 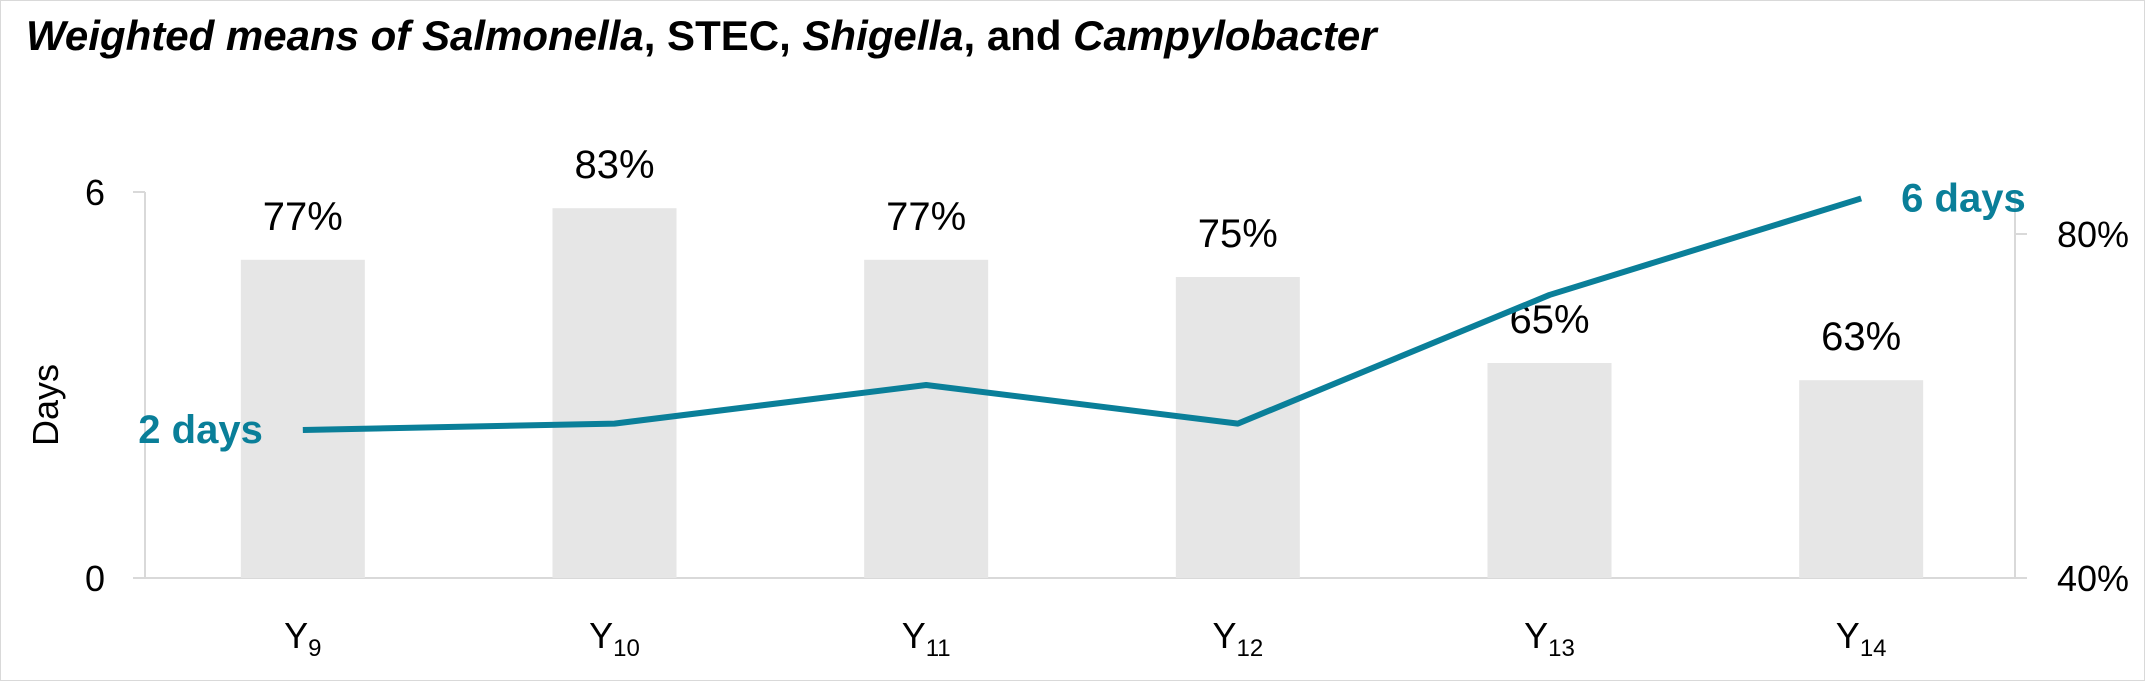 I want to click on line-end-label: 6 days, so click(x=1963, y=198).